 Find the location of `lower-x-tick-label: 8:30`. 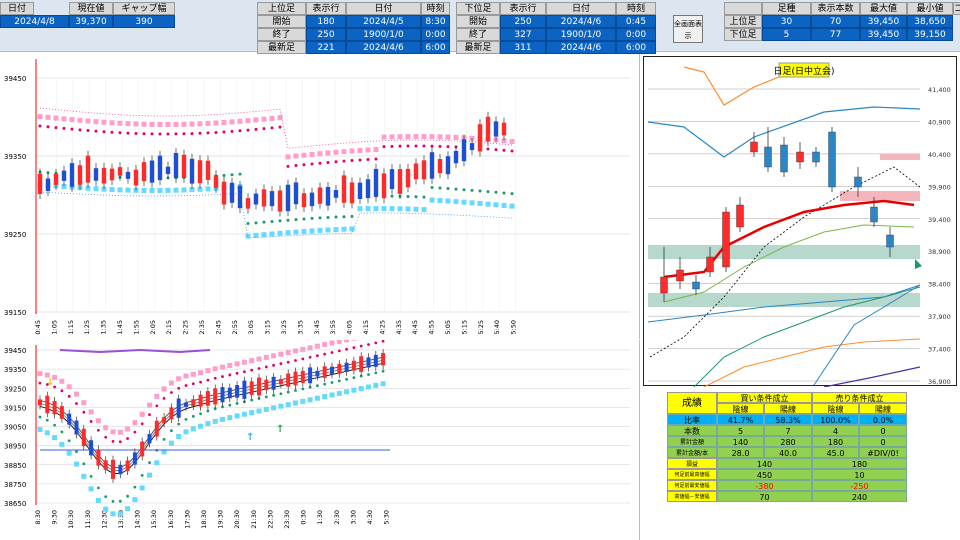

lower-x-tick-label: 8:30 is located at coordinates (38, 517).